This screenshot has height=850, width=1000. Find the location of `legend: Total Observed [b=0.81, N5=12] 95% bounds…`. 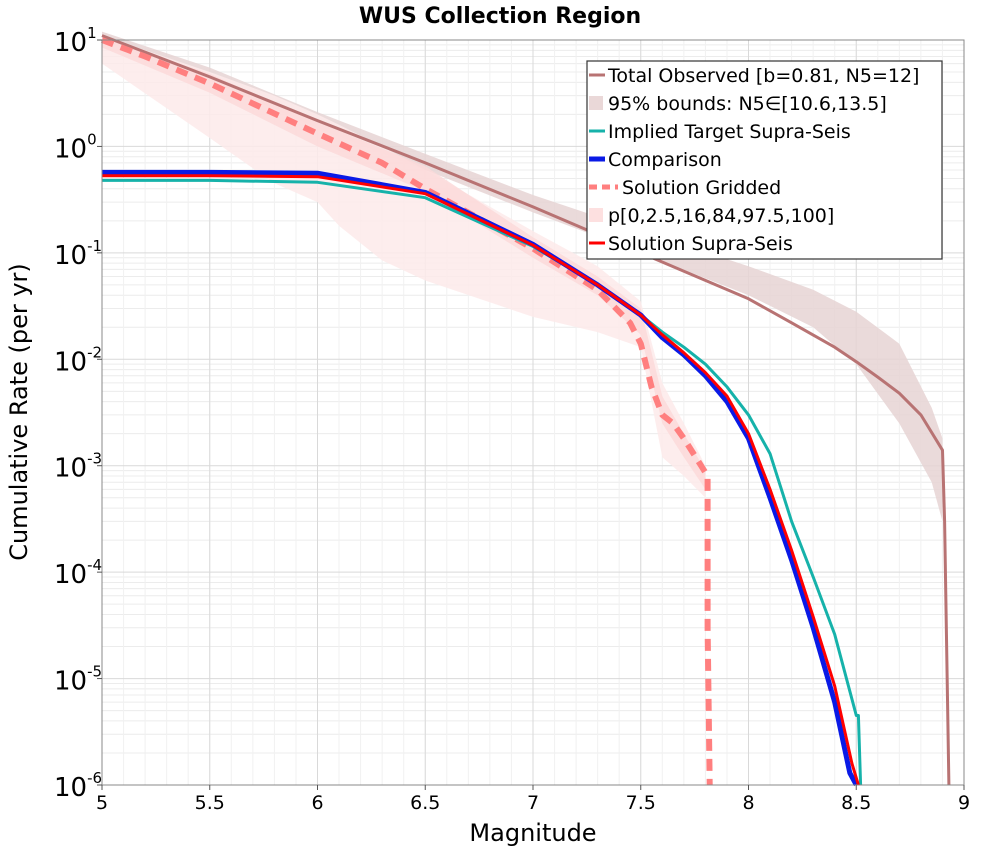

legend: Total Observed [b=0.81, N5=12] 95% bounds… is located at coordinates (764, 160).